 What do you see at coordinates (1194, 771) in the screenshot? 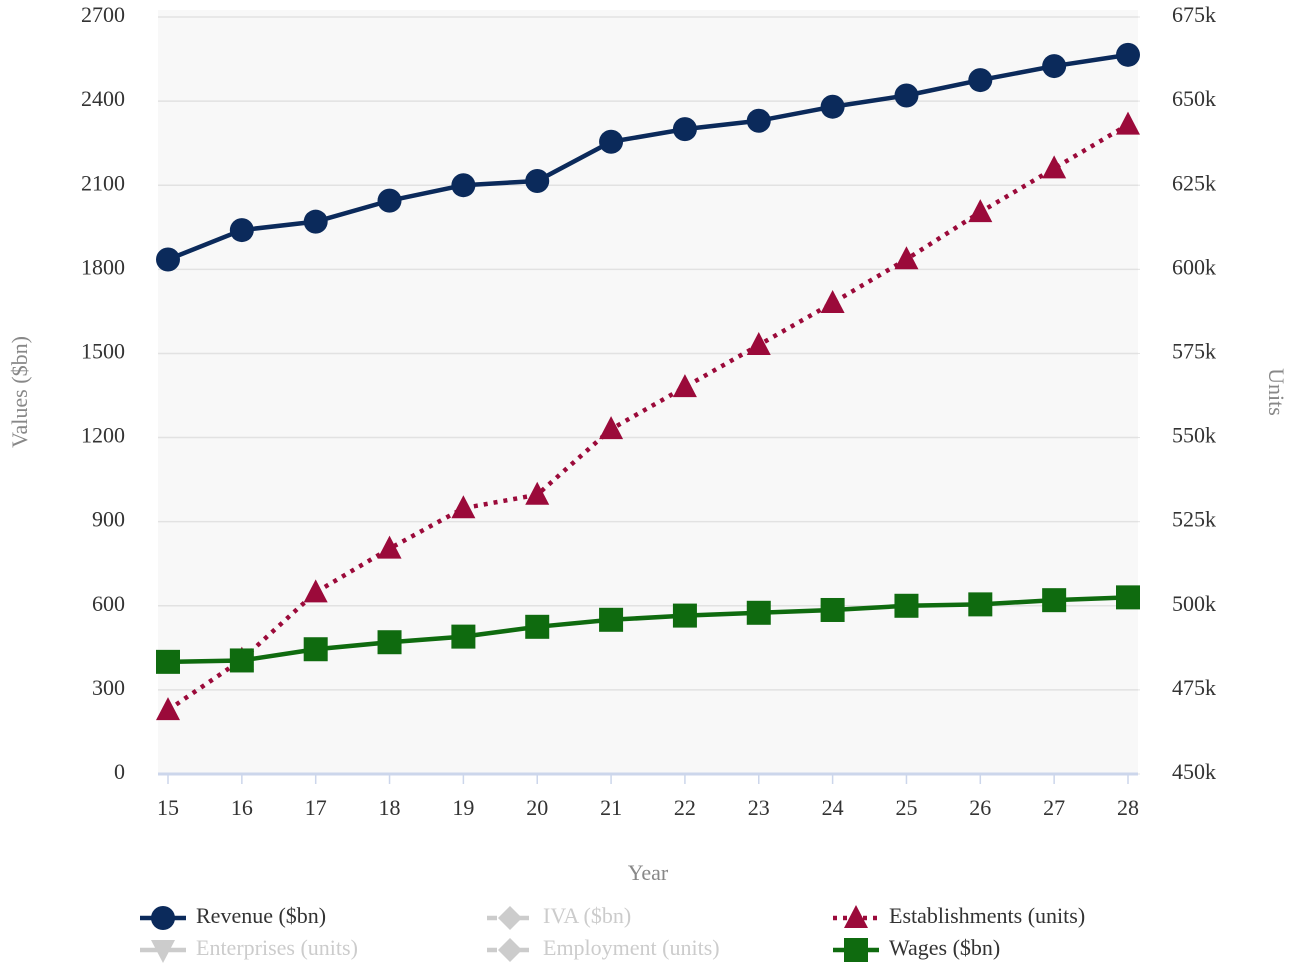
I see `y2-tick-label: 450k` at bounding box center [1194, 771].